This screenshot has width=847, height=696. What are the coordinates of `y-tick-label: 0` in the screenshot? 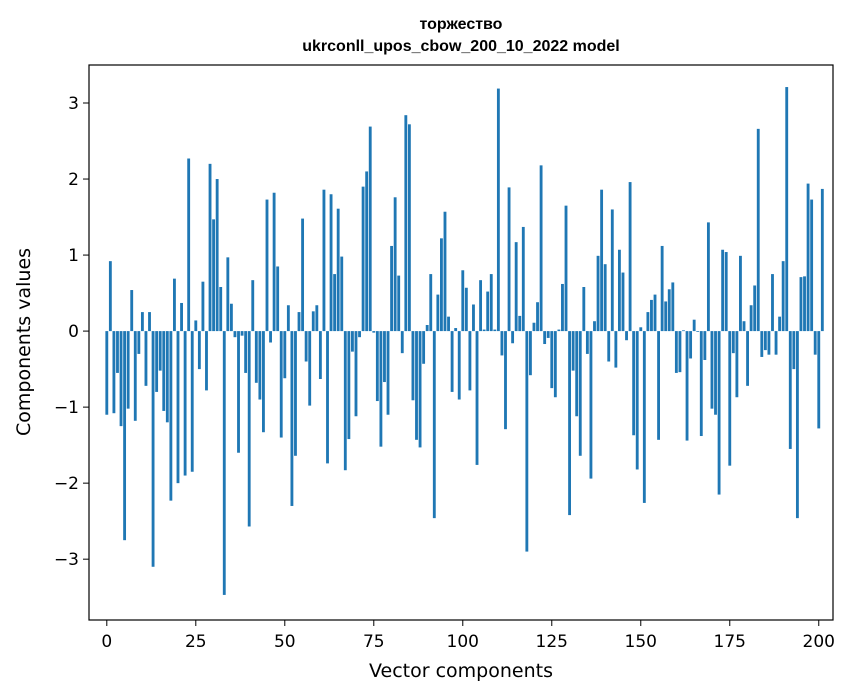 It's located at (73, 332).